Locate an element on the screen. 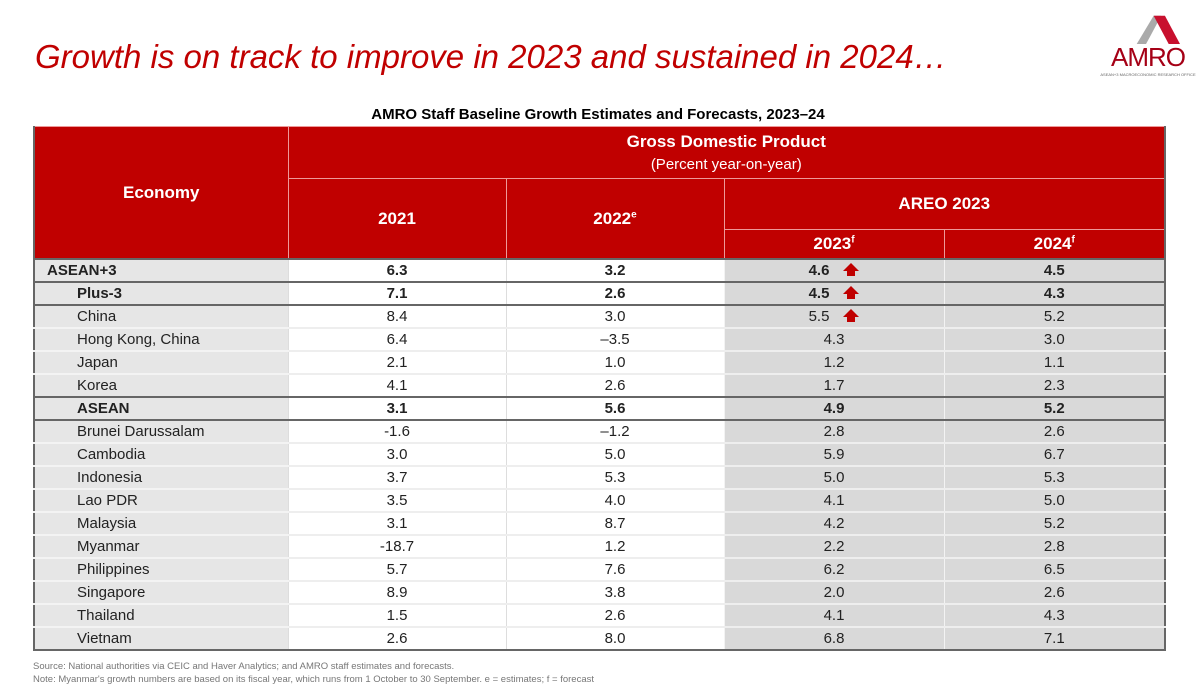 This screenshot has height=700, width=1200. table-row: China 8.4 3.0 5.5 5.2 is located at coordinates (600, 316).